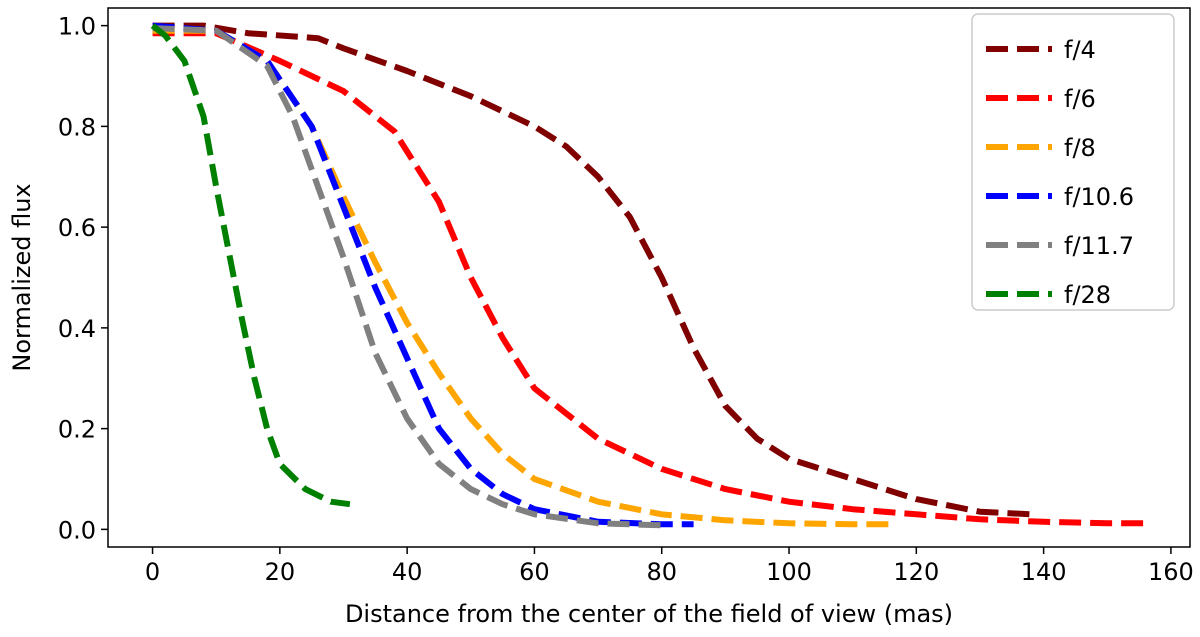 This screenshot has height=637, width=1200. Describe the element at coordinates (1099, 197) in the screenshot. I see `legend-label: f/10.6` at that location.